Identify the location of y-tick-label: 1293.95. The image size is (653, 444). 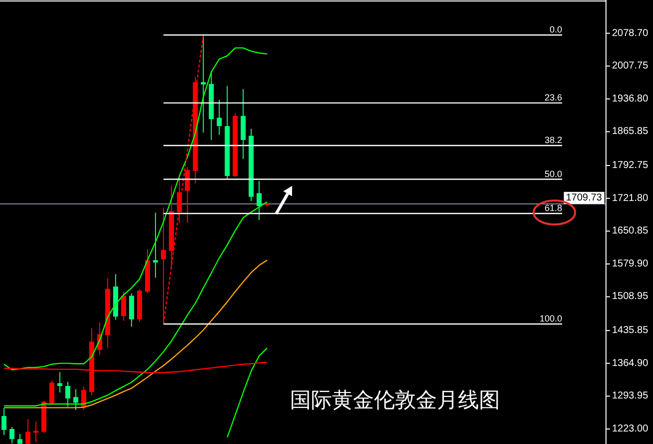
(630, 396).